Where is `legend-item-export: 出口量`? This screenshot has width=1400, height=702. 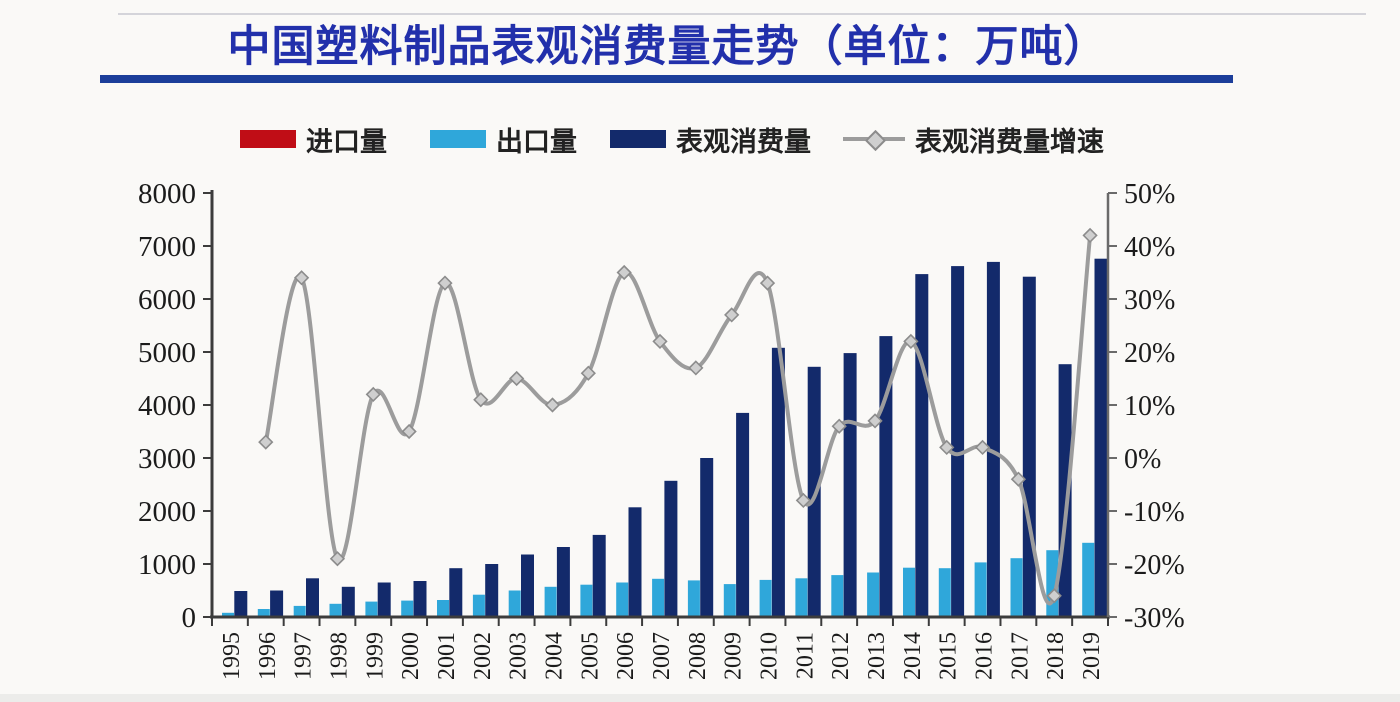
legend-item-export: 出口量 is located at coordinates (503, 140).